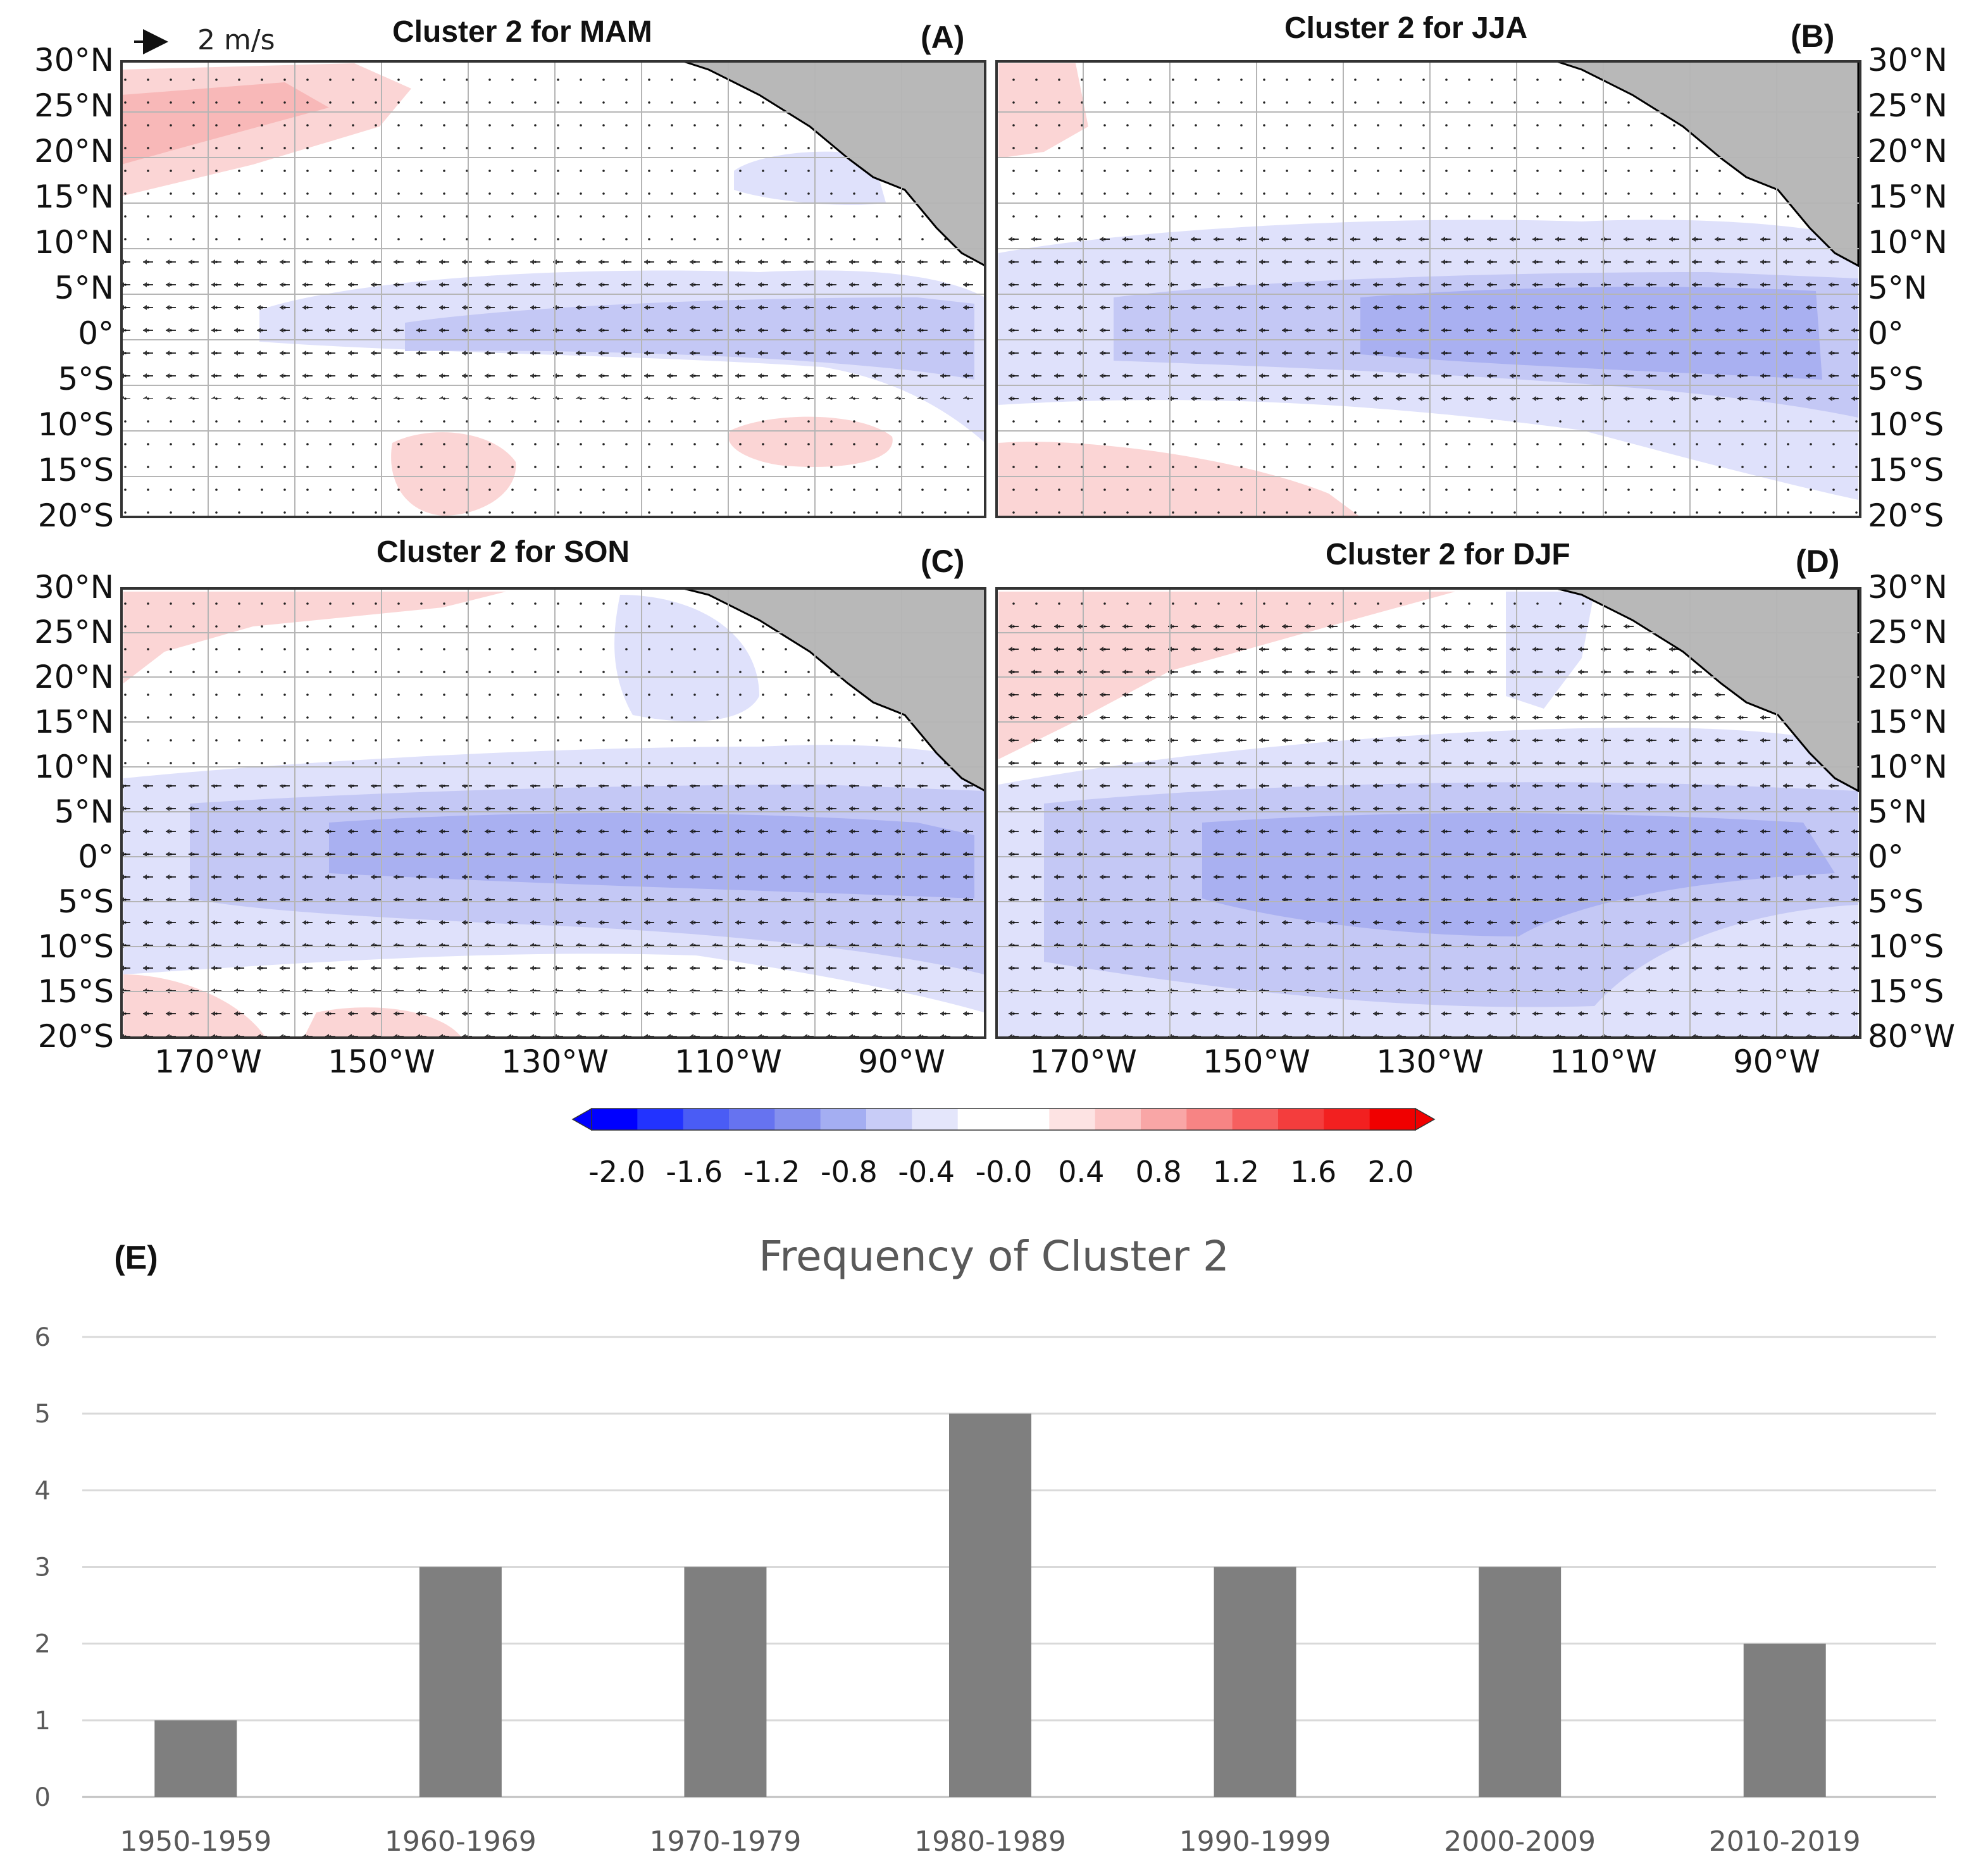 This screenshot has width=1988, height=1871. What do you see at coordinates (726, 1841) in the screenshot?
I see `x-tick-label: 1970-1979` at bounding box center [726, 1841].